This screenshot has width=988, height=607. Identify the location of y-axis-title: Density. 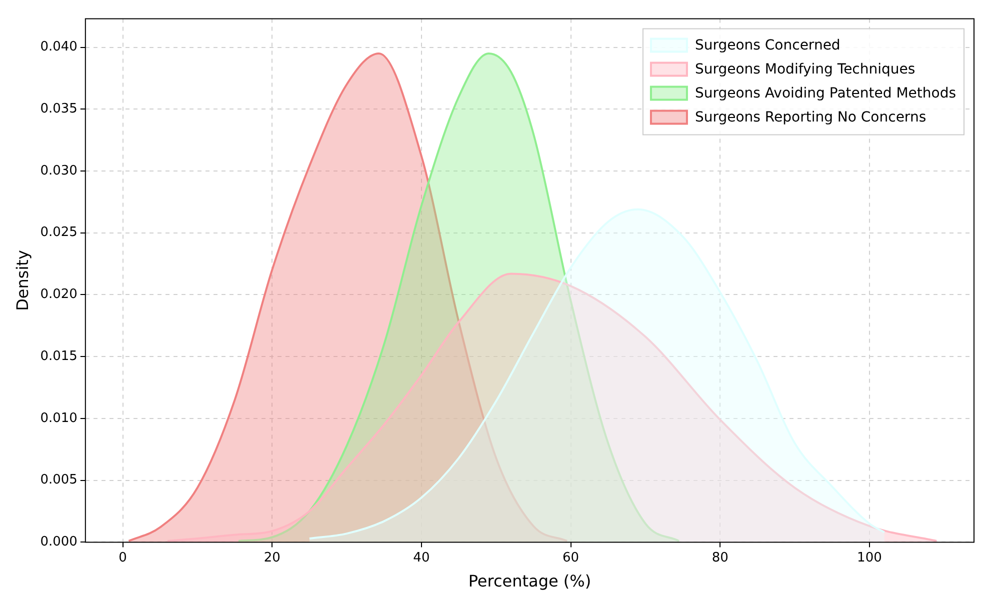
(22, 280).